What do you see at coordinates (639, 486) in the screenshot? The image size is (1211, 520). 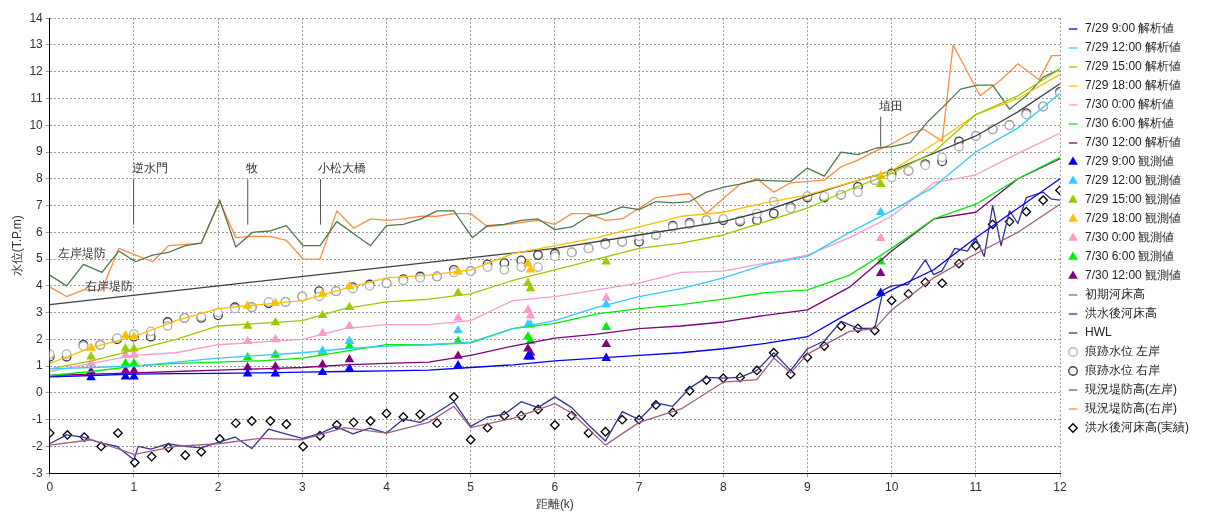 I see `x-tick-label: 7` at bounding box center [639, 486].